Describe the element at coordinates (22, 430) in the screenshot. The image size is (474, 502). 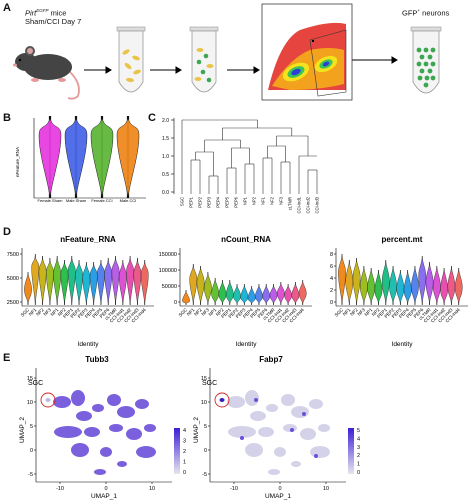
I see `umap-ylabel: UMAP_2` at that location.